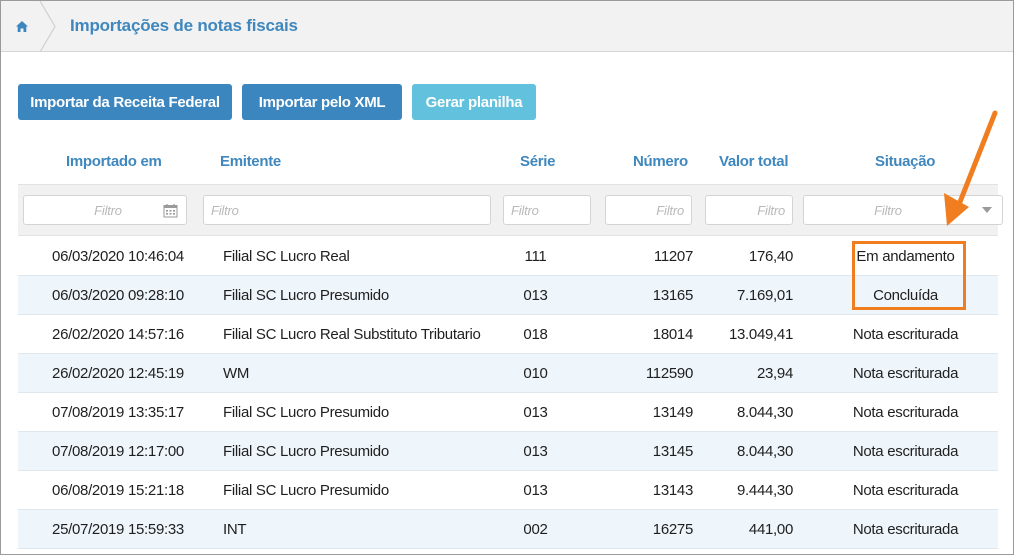  What do you see at coordinates (673, 334) in the screenshot?
I see `cell-numero: 18014` at bounding box center [673, 334].